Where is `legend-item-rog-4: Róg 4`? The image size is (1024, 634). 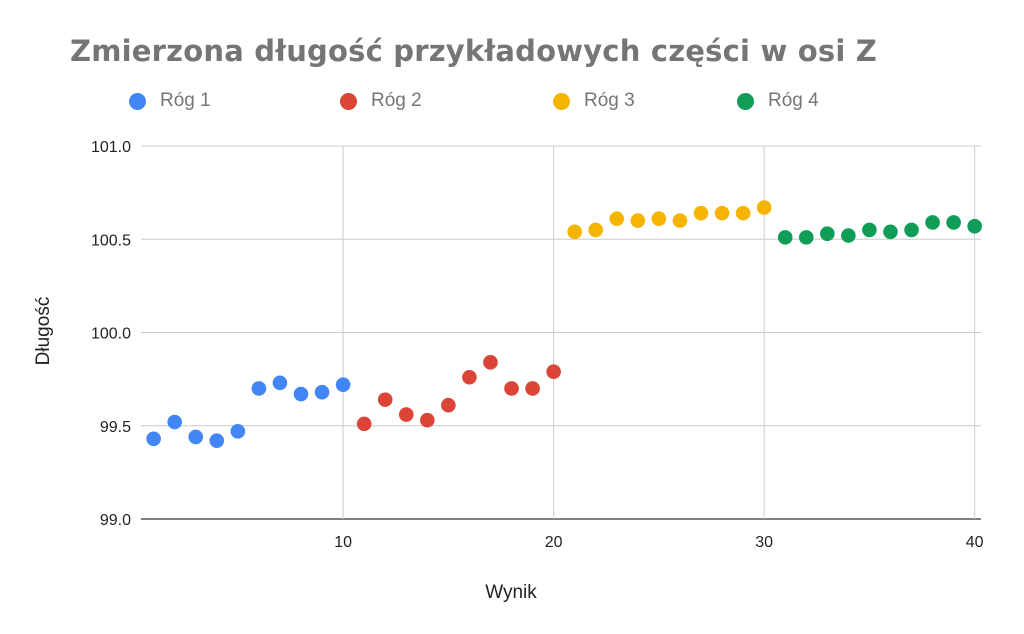 legend-item-rog-4: Róg 4 is located at coordinates (778, 101).